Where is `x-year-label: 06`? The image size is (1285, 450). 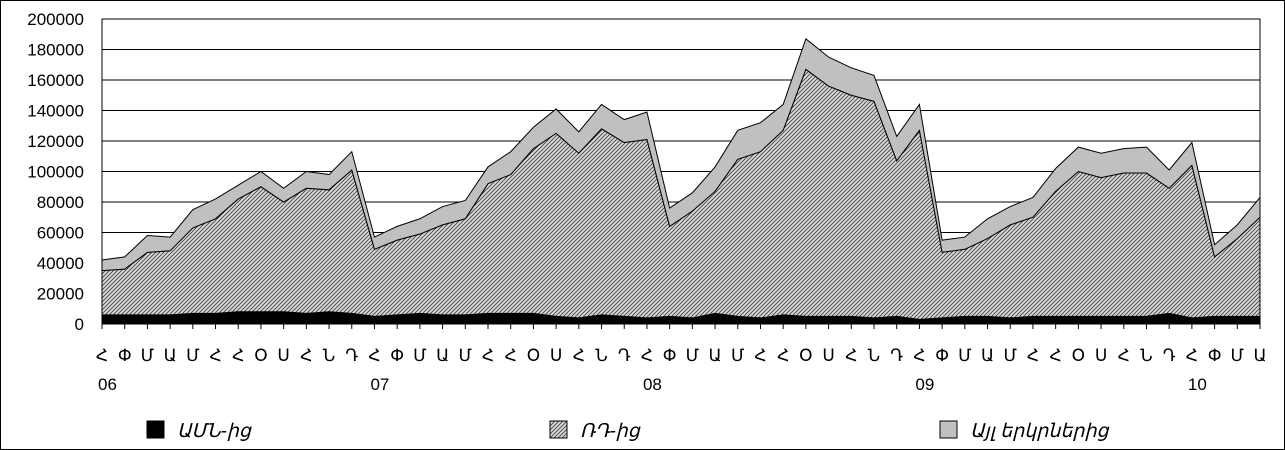
x-year-label: 06 is located at coordinates (107, 384).